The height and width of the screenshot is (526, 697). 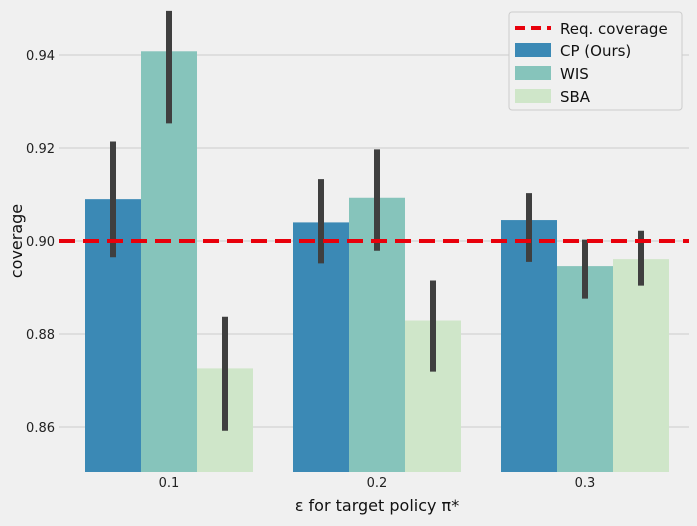 I want to click on y-tick-labels: 0.86 0.88 0.90 0.92 0.94, so click(x=40, y=242).